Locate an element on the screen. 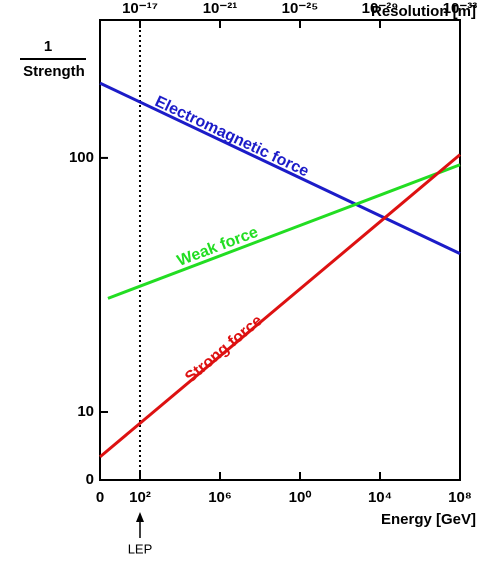 The image size is (488, 563). x-tick-label: 0 is located at coordinates (100, 497).